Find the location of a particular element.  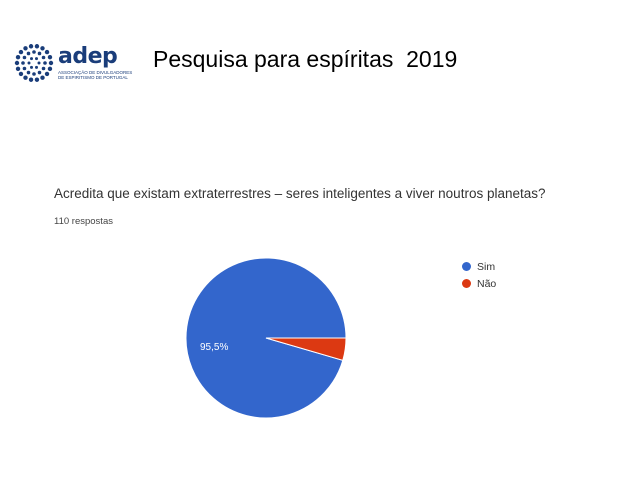

adep-dots-icon is located at coordinates (34, 63).